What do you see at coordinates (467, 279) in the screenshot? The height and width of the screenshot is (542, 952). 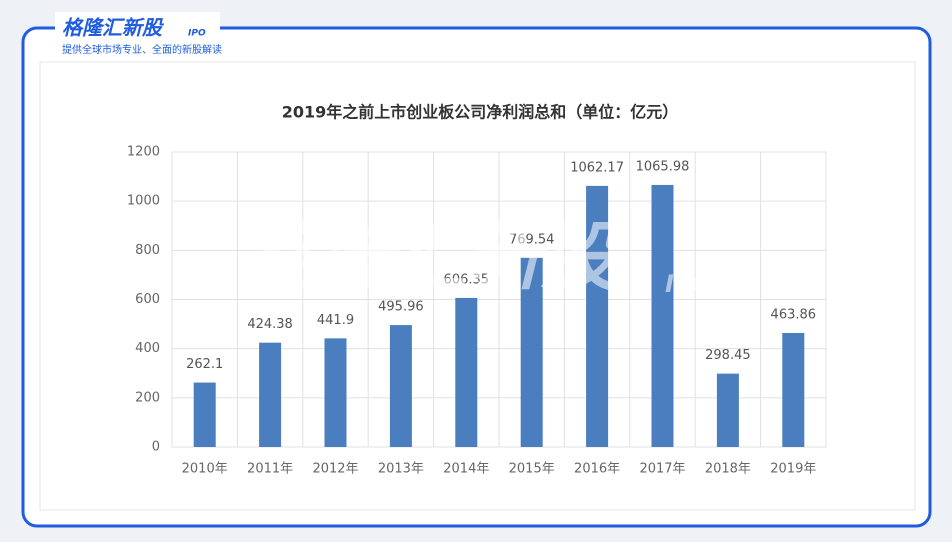 I see `value-label: 606.35` at bounding box center [467, 279].